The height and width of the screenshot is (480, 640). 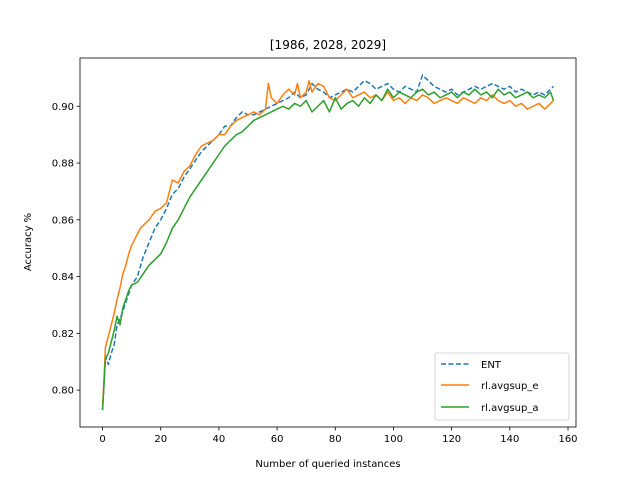 What do you see at coordinates (327, 464) in the screenshot?
I see `x-axis-label: Number of queried instances` at bounding box center [327, 464].